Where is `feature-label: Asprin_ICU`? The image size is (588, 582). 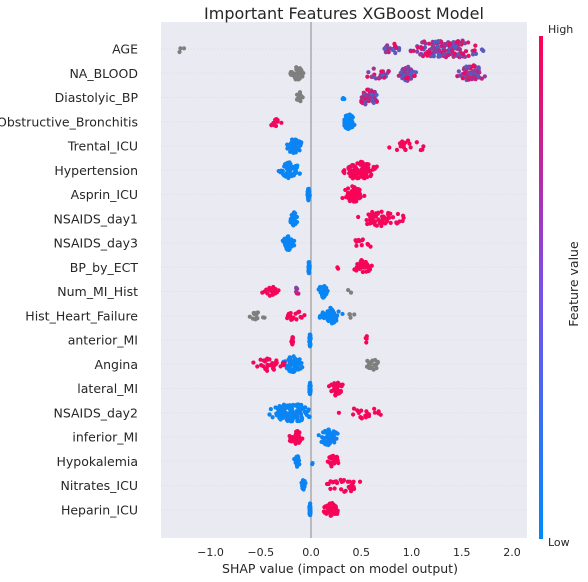
feature-label: Asprin_ICU is located at coordinates (104, 194).